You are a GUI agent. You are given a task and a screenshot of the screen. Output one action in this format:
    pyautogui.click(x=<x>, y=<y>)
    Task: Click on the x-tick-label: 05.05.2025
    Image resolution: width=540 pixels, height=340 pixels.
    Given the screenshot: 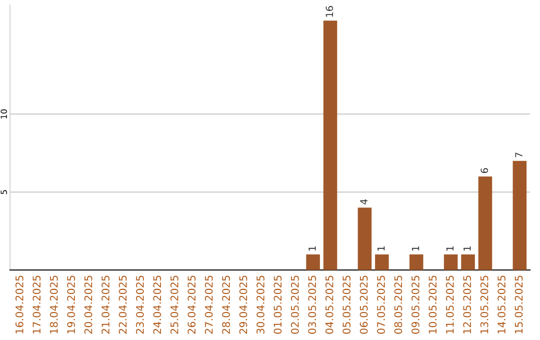 What is the action you would take?
    pyautogui.click(x=346, y=305)
    